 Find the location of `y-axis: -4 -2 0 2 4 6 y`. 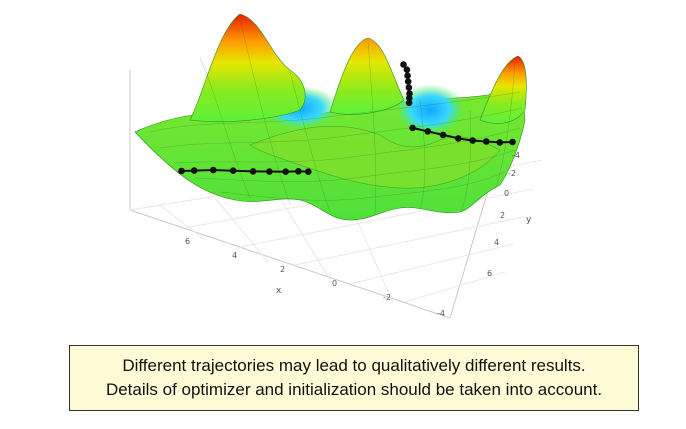

y-axis: -4 -2 0 2 4 6 y is located at coordinates (509, 214).